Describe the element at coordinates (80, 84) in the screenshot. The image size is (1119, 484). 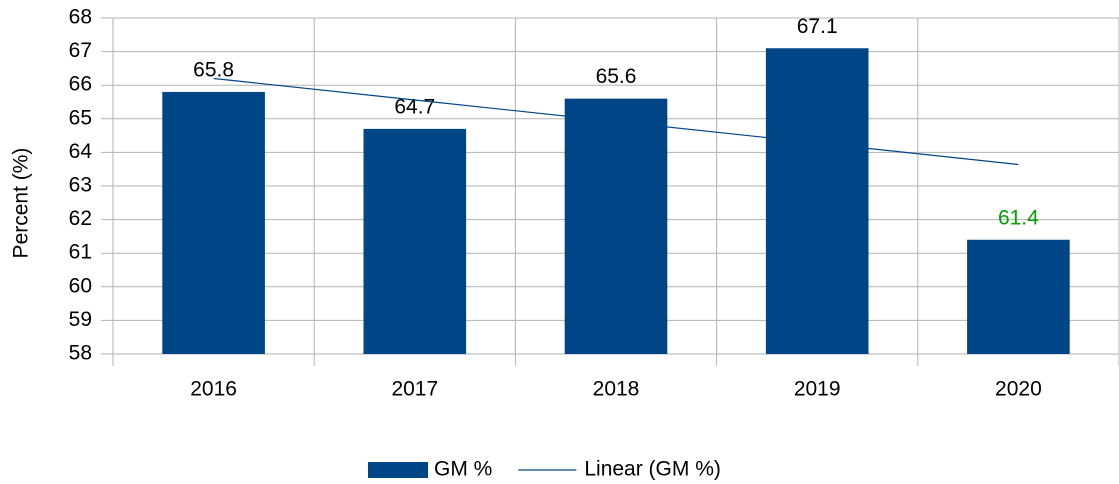
I see `y-tick-label: 66` at that location.